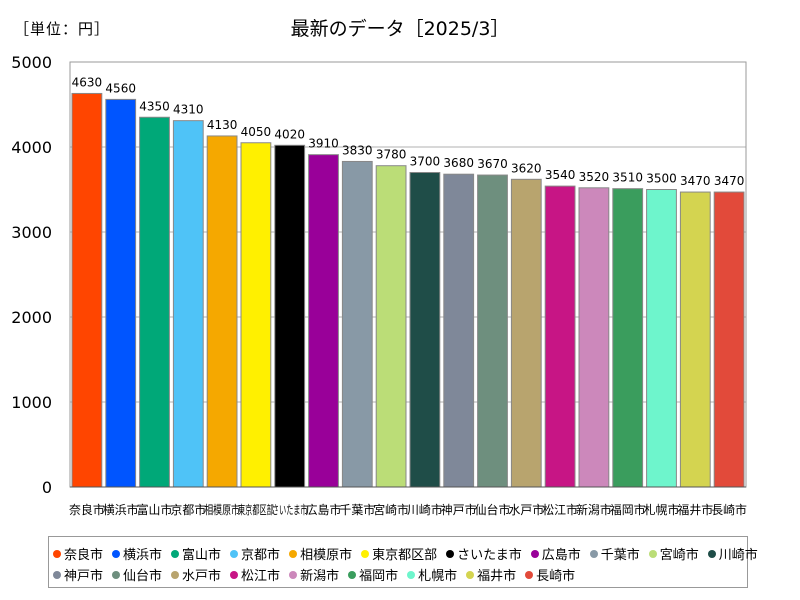 This screenshot has width=800, height=600. I want to click on legend-item: 札幌市, so click(432, 574).